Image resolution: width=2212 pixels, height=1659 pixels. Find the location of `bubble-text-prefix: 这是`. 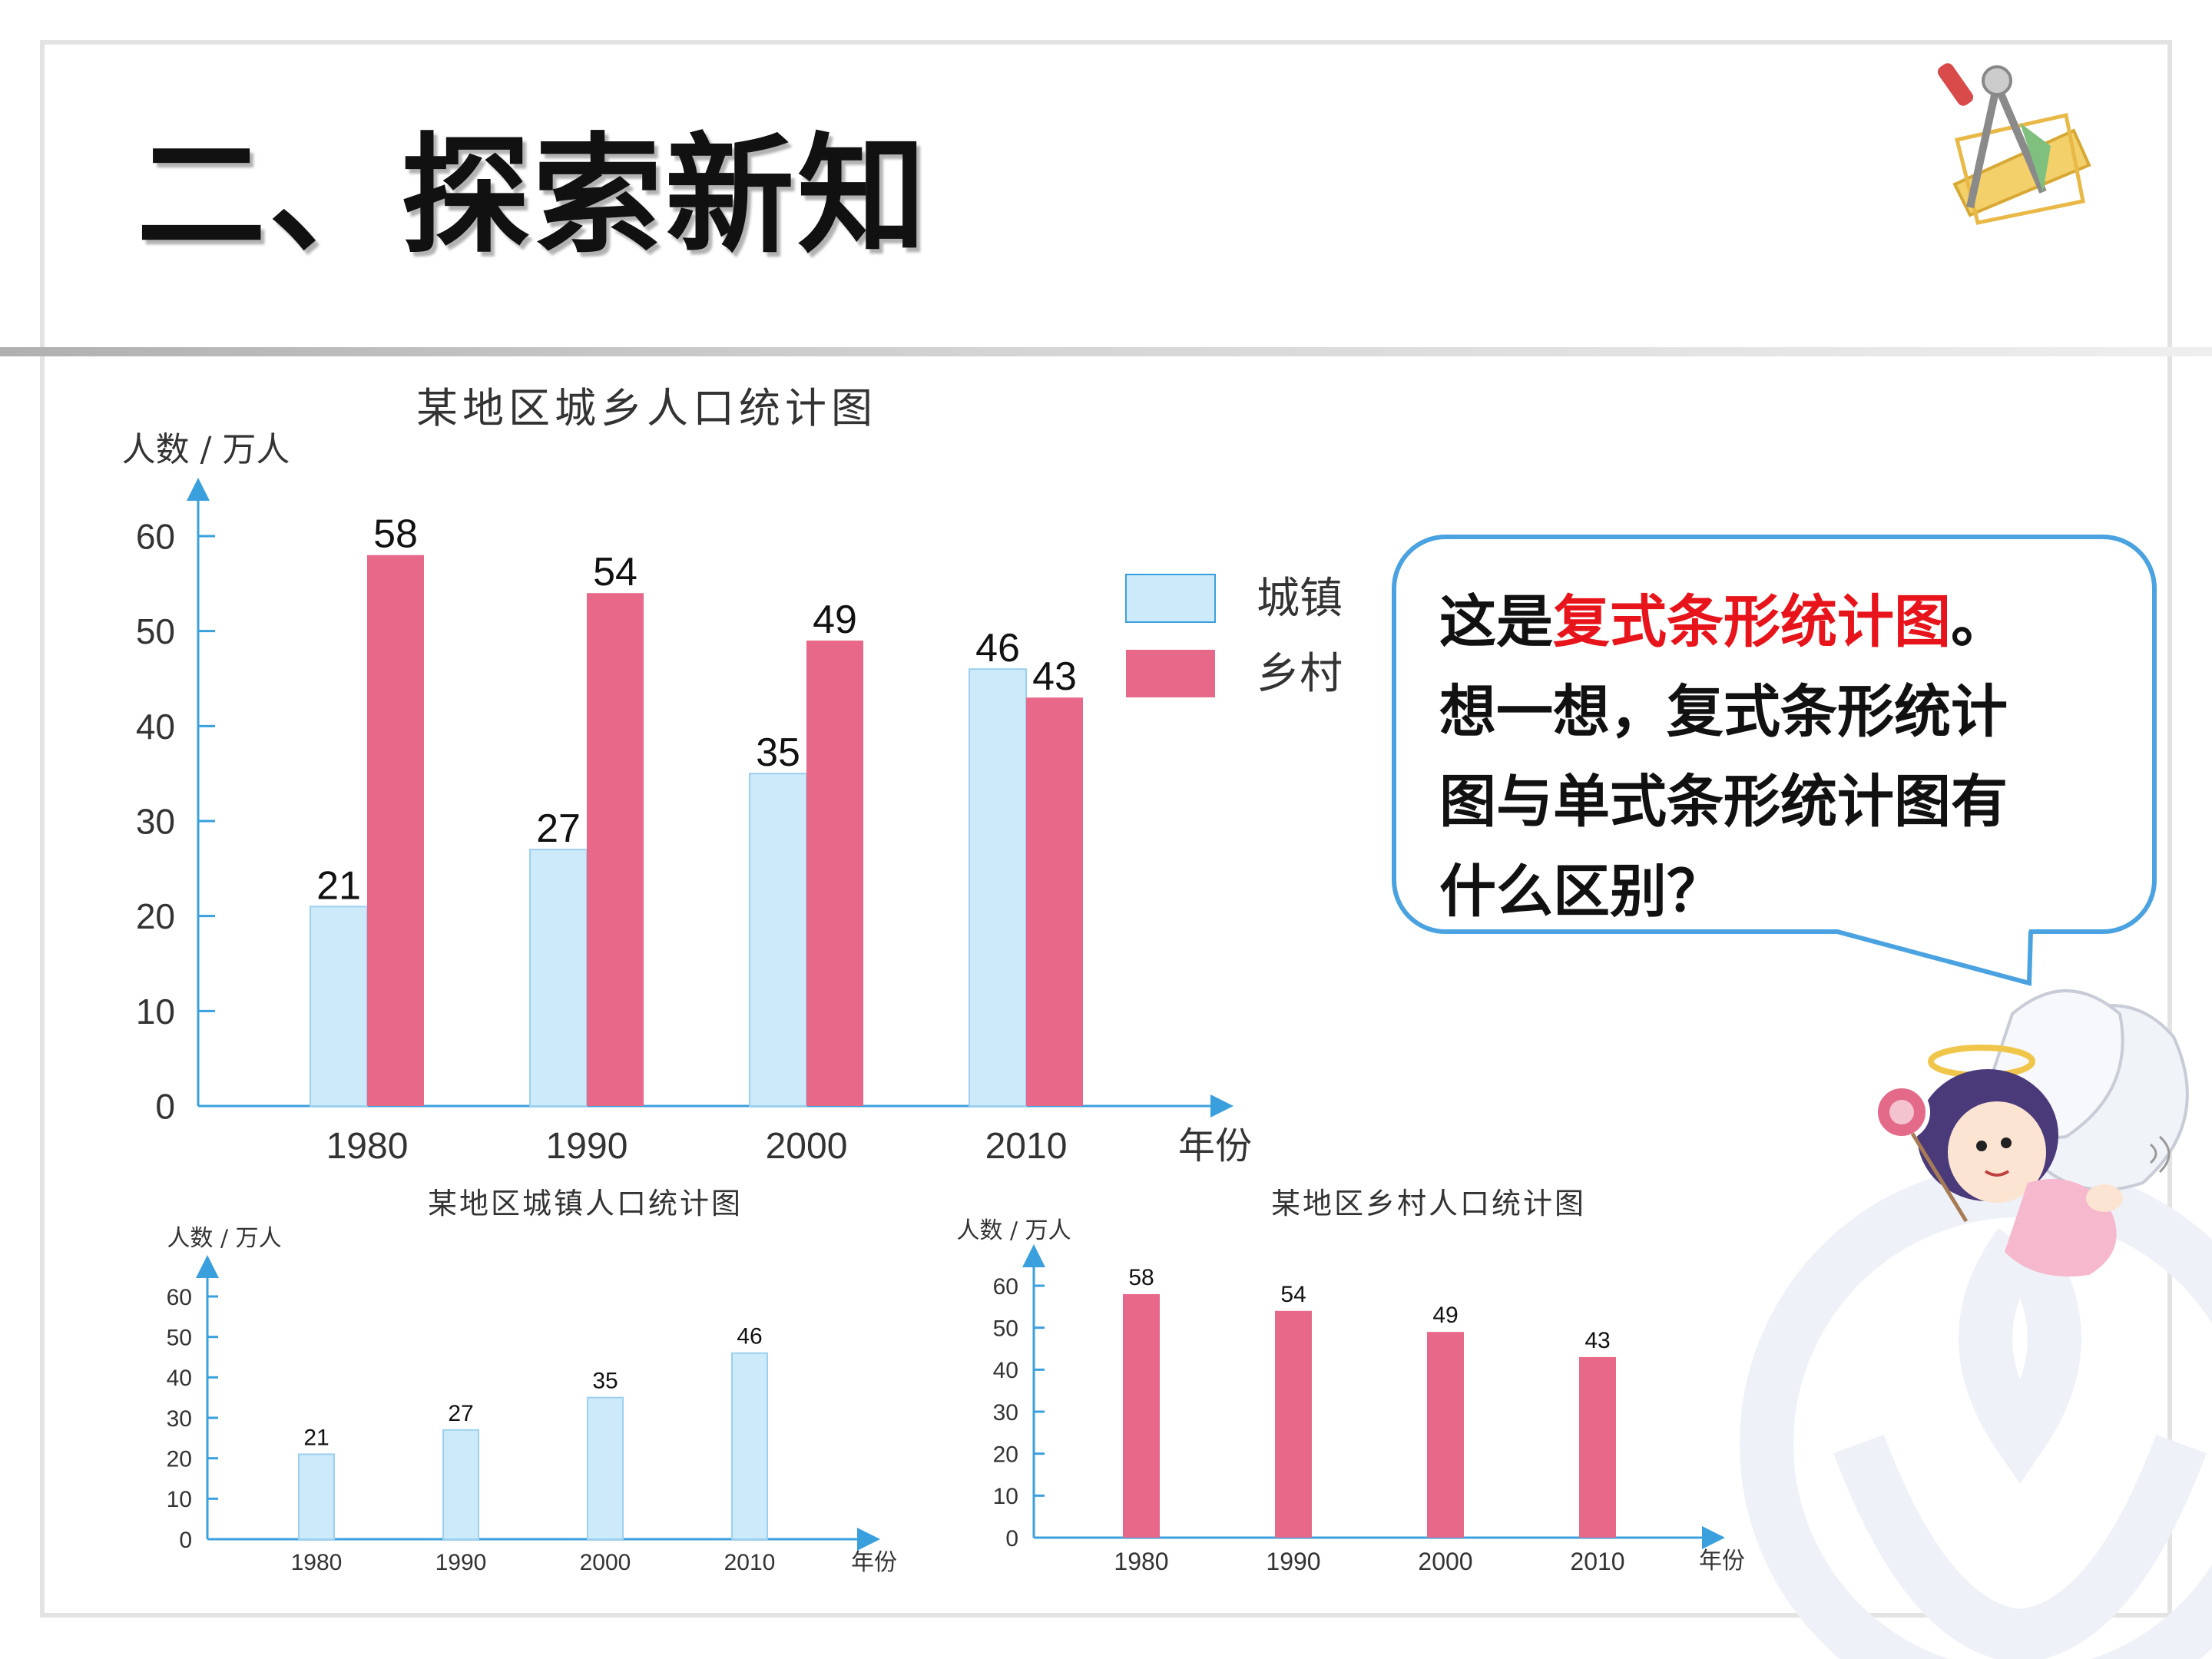

bubble-text-prefix: 这是 is located at coordinates (1496, 622).